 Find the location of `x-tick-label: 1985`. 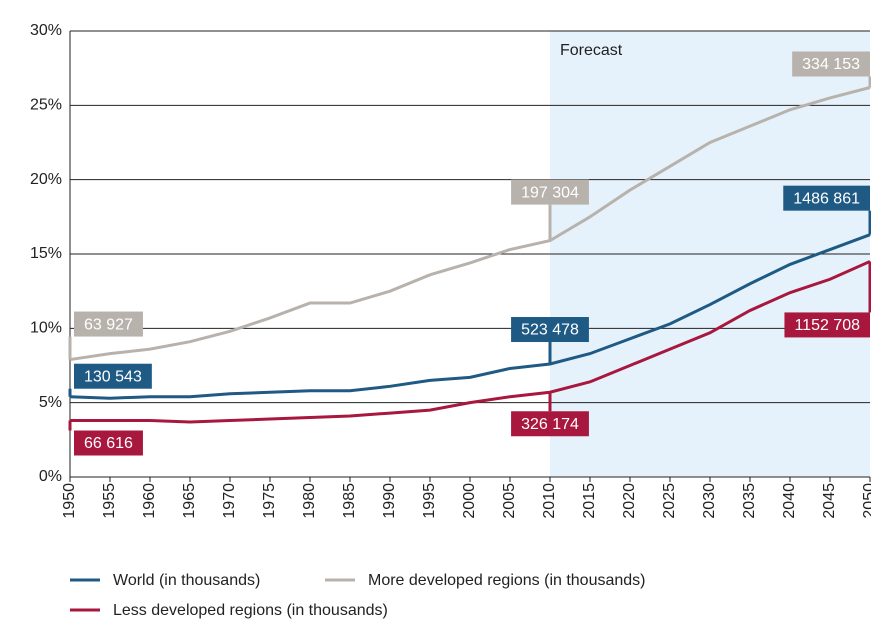

x-tick-label: 1985 is located at coordinates (349, 501).